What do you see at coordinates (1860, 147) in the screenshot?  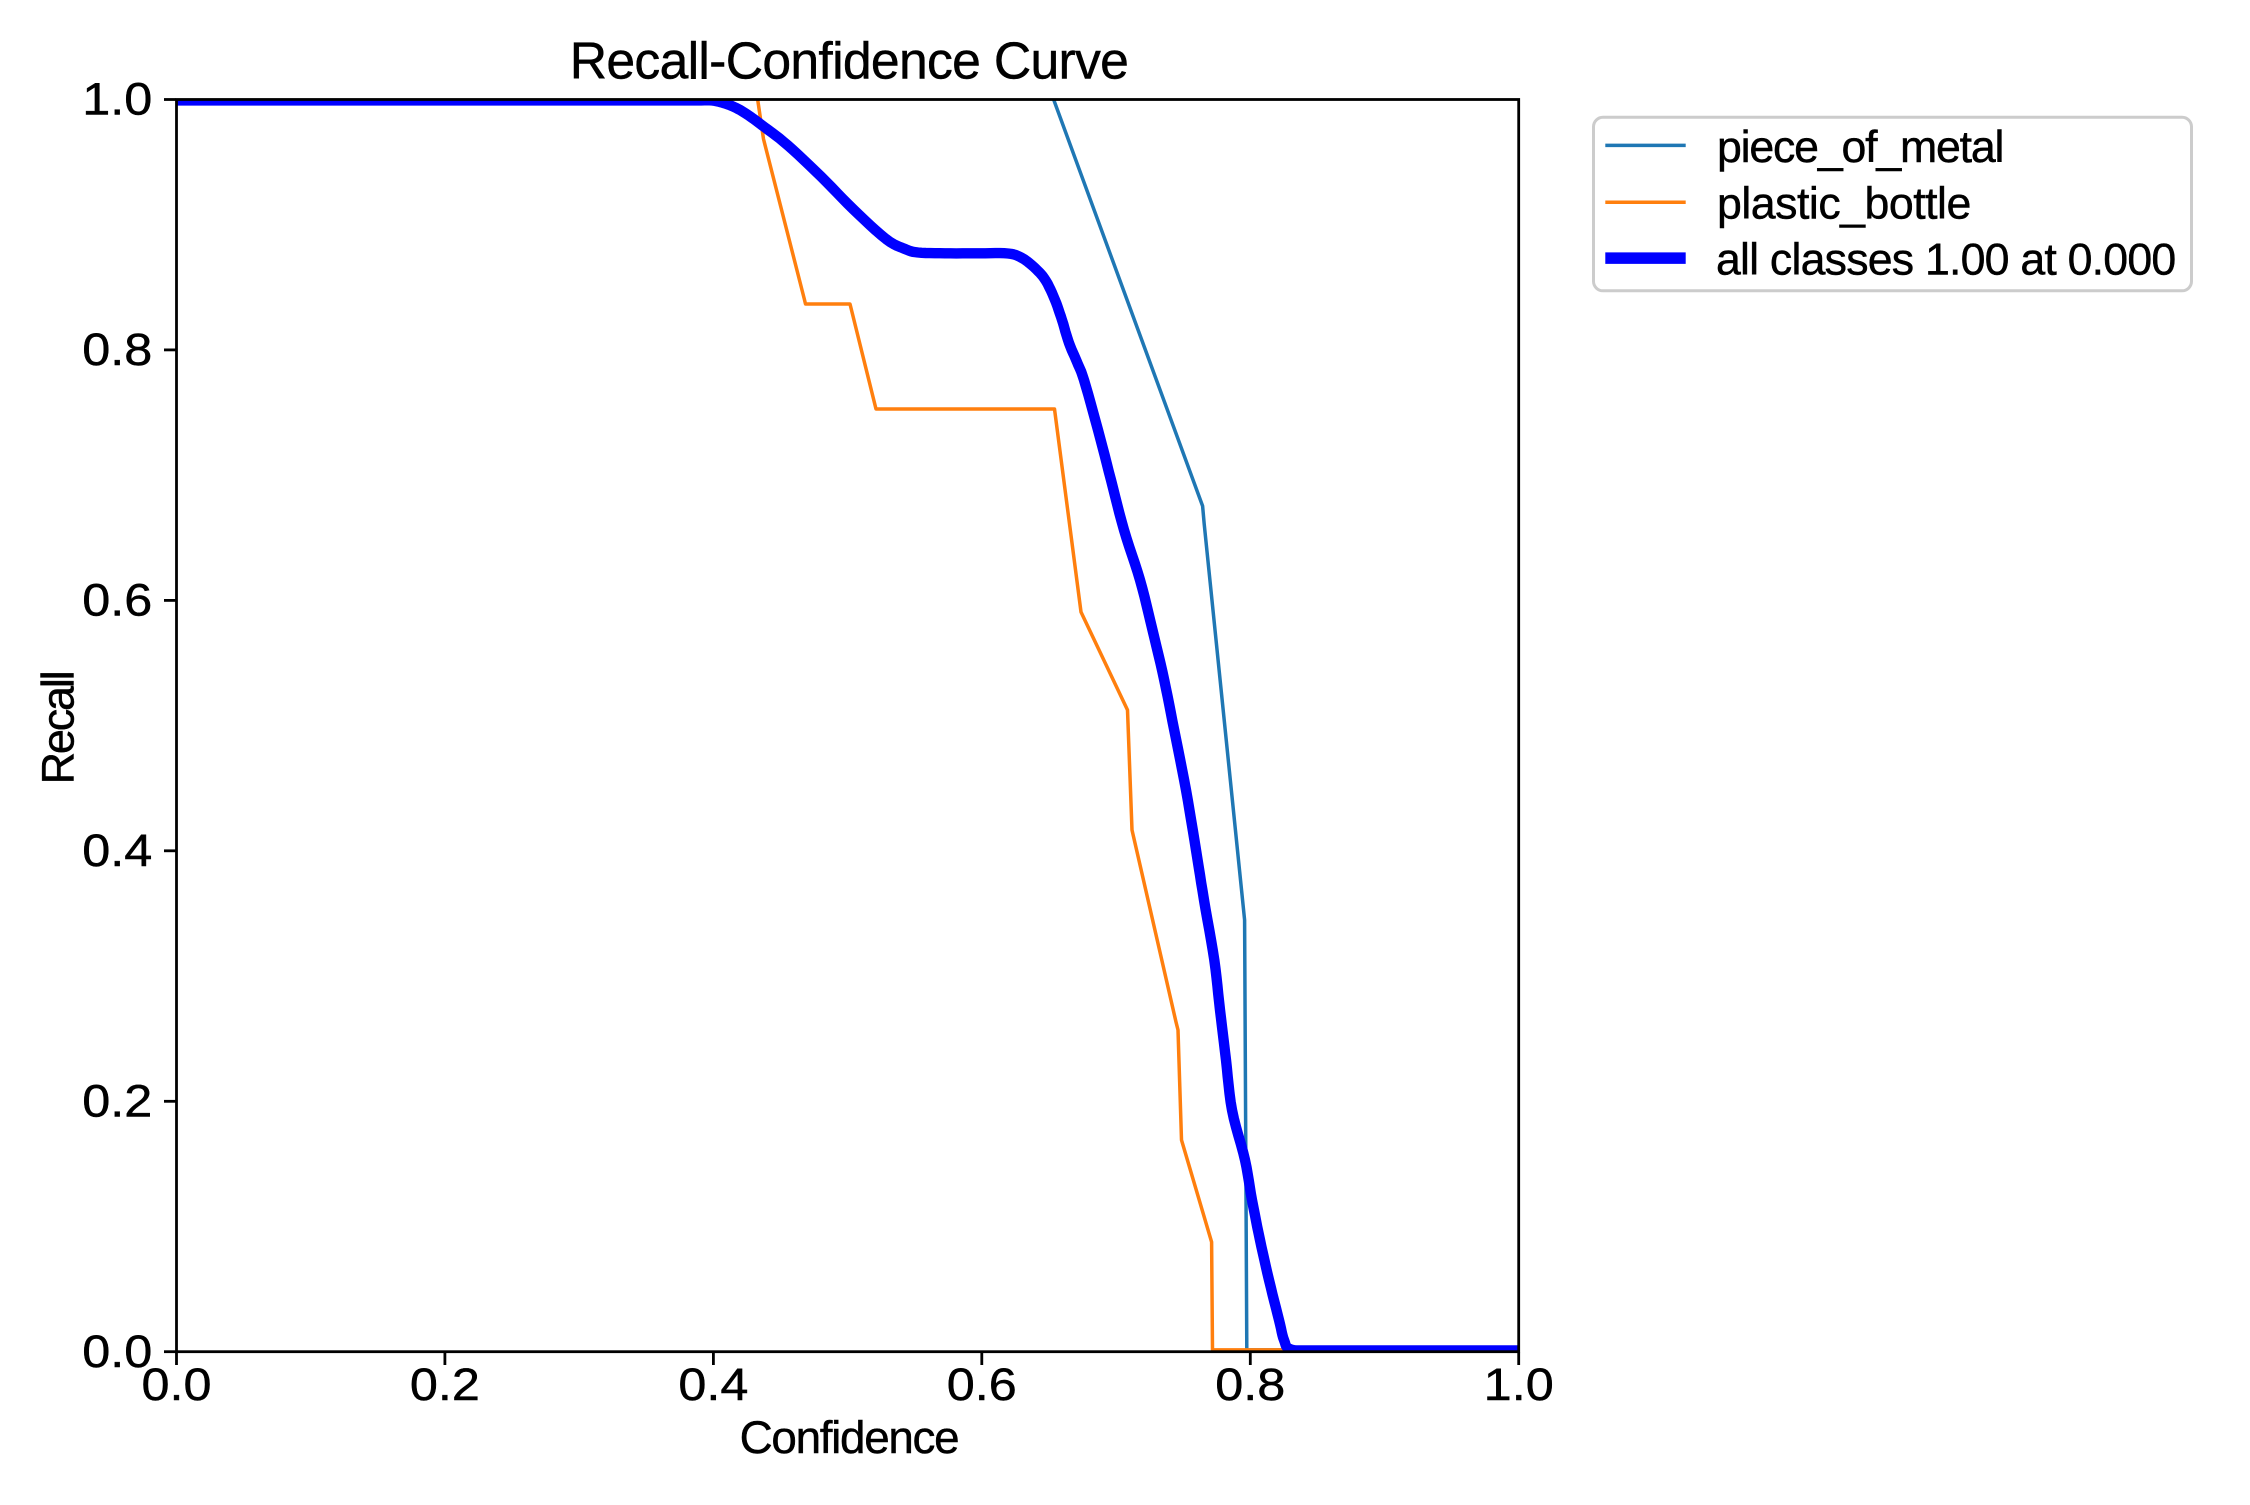 I see `svg-text: piece_of_metal` at bounding box center [1860, 147].